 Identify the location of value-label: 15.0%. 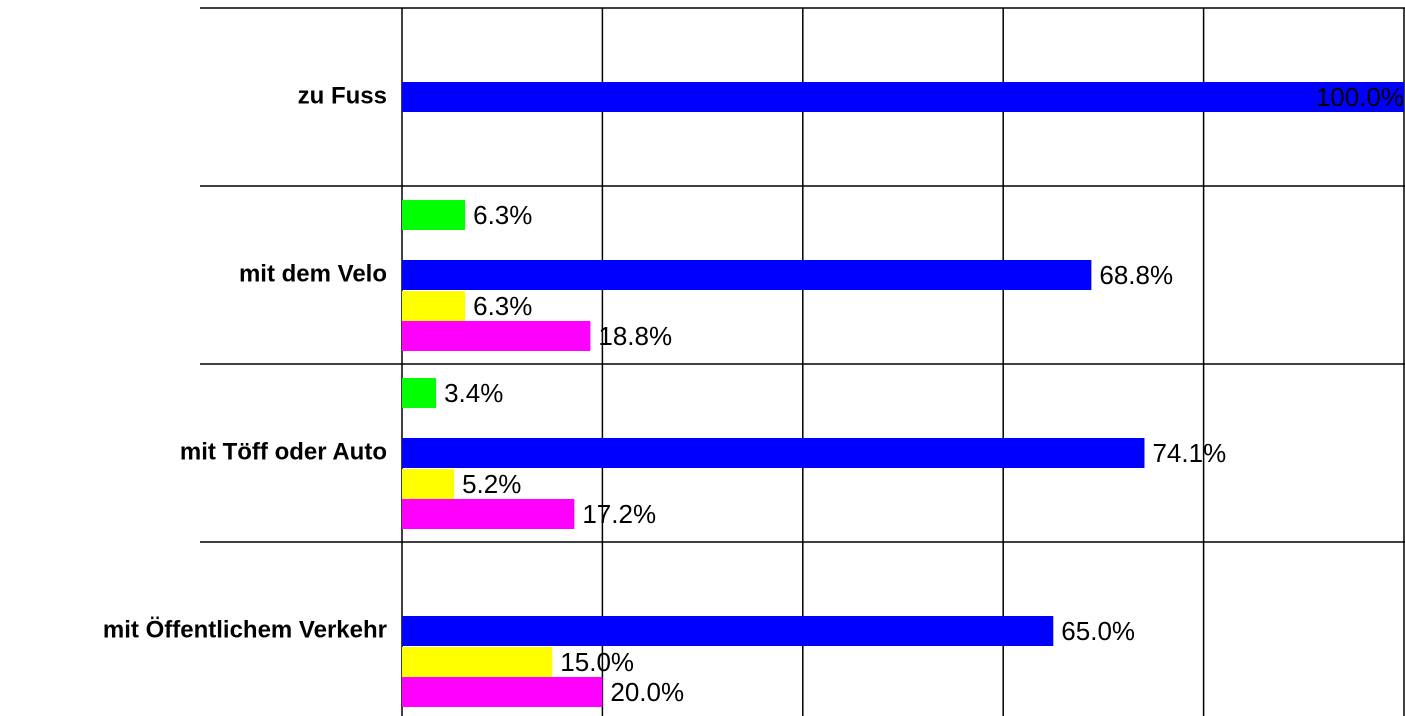
(597, 662).